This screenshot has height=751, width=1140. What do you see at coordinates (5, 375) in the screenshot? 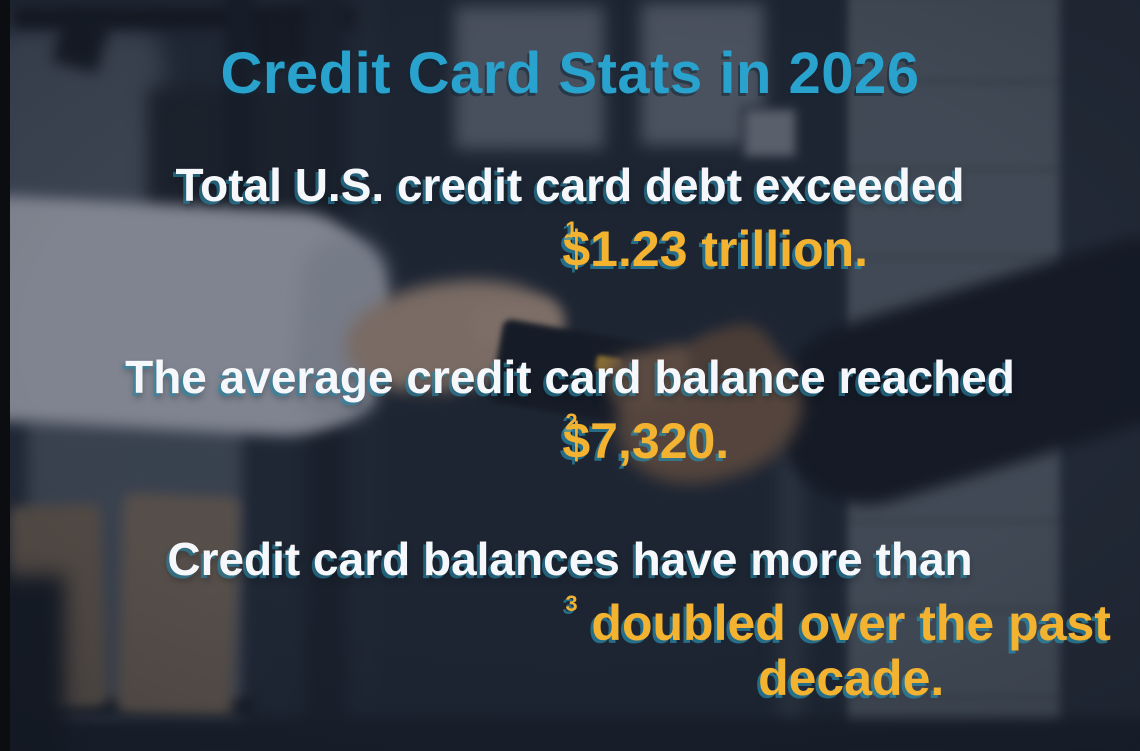
I see `left-edge-bar` at bounding box center [5, 375].